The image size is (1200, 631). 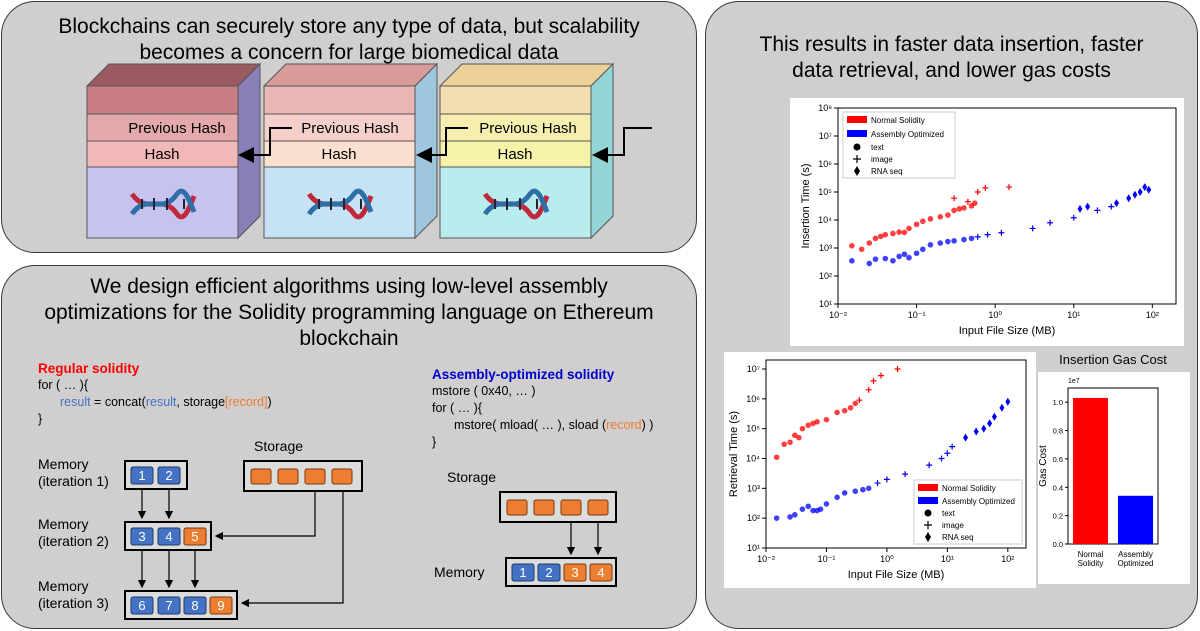 I want to click on gas-category-label: Optimized, so click(x=1135, y=563).